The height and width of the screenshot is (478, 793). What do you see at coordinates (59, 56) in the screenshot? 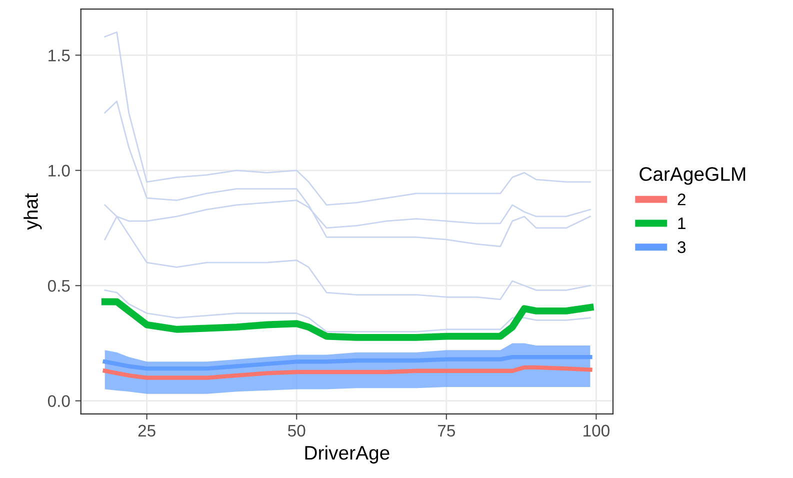
I see `y-tick-label: 1.5` at bounding box center [59, 56].